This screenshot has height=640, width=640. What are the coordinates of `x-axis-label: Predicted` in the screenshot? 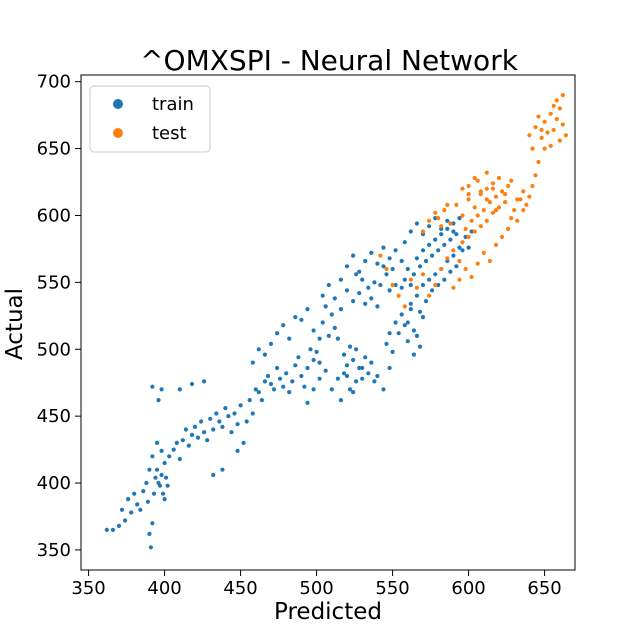 It's located at (328, 612).